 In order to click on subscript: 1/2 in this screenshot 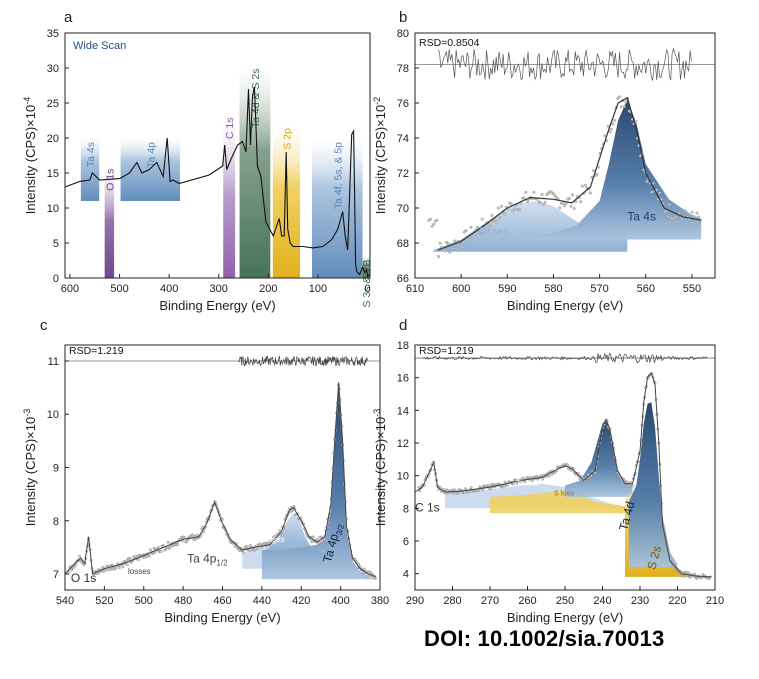, I will do `click(222, 562)`.